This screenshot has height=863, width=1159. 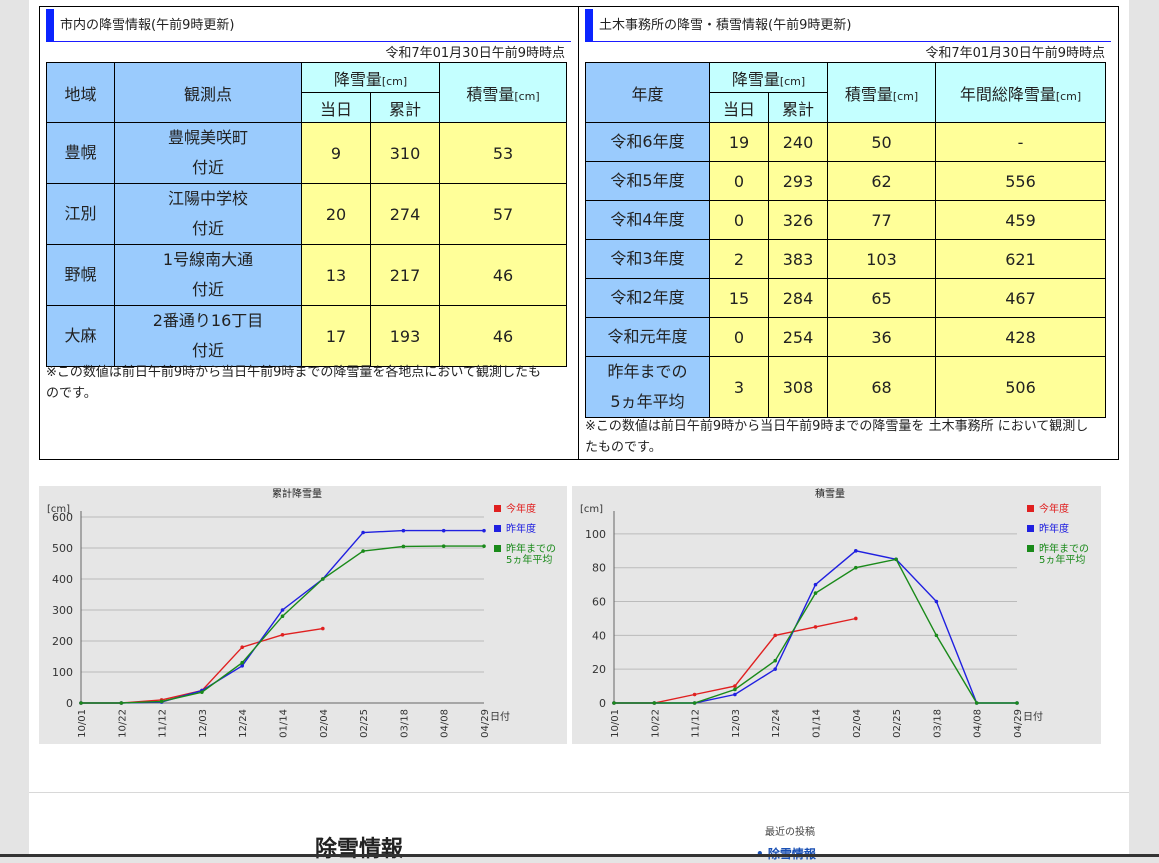 I want to click on depth-cell: 68, so click(x=881, y=387).